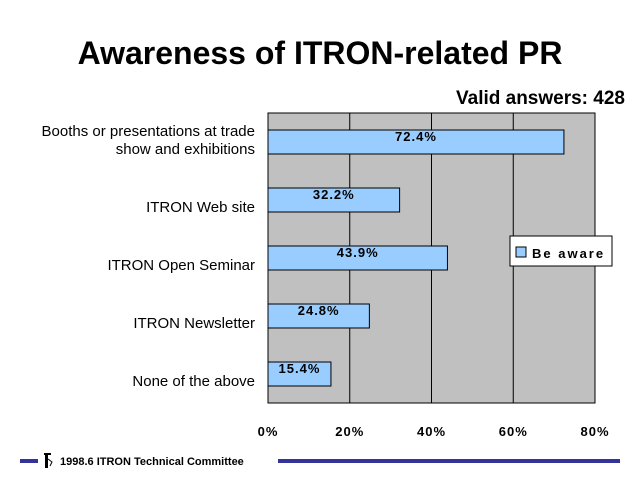 The image size is (640, 480). Describe the element at coordinates (568, 253) in the screenshot. I see `legend-label: Be aware` at that location.